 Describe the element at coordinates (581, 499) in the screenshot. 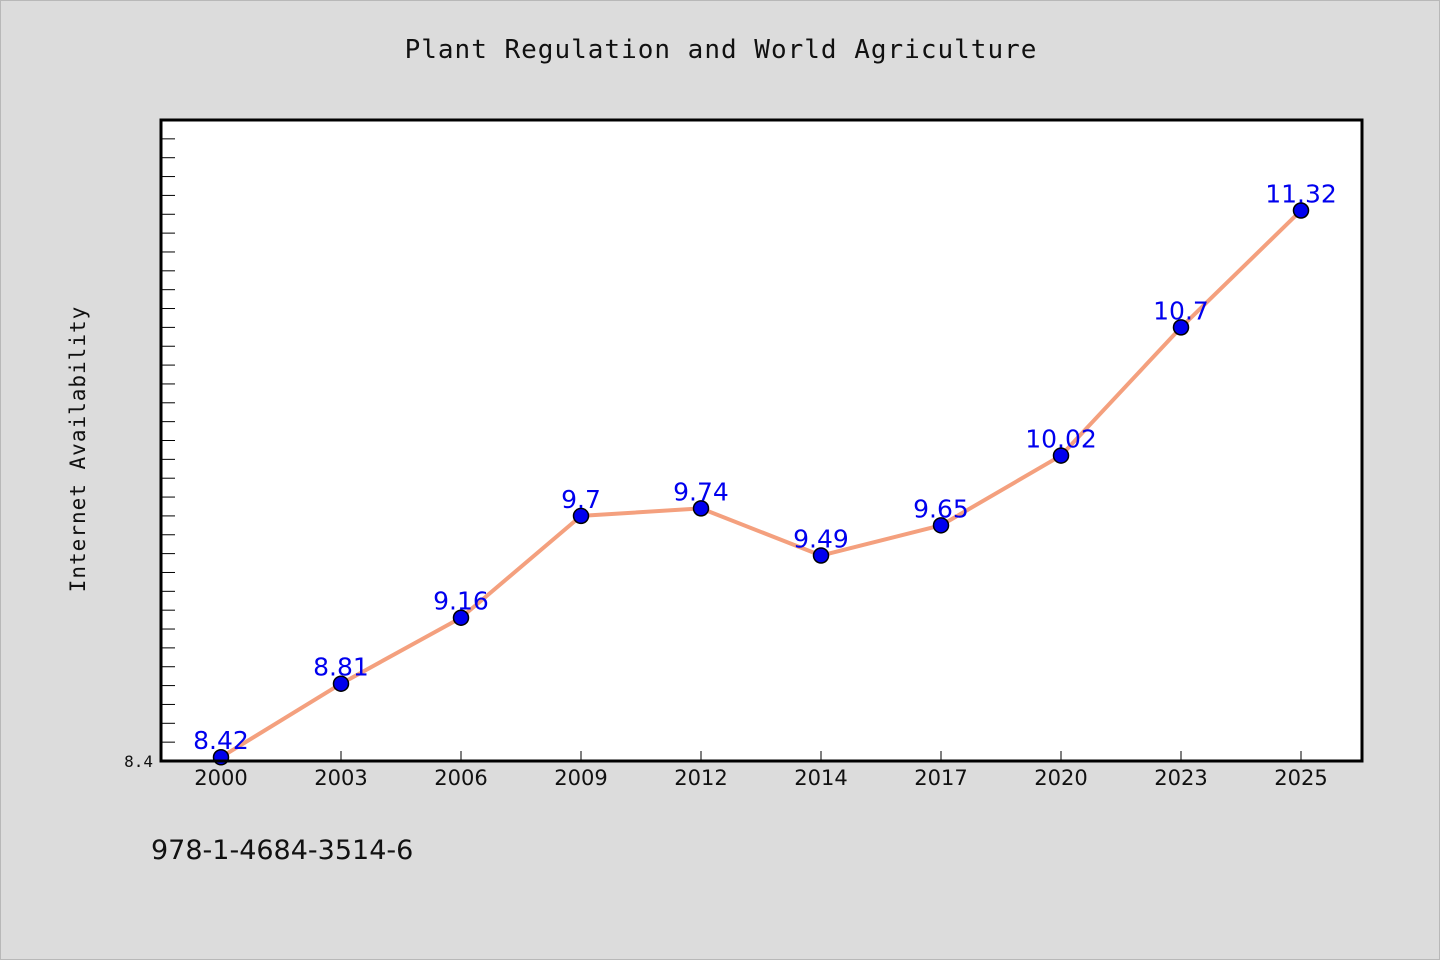

I see `data-label: 9.7` at that location.